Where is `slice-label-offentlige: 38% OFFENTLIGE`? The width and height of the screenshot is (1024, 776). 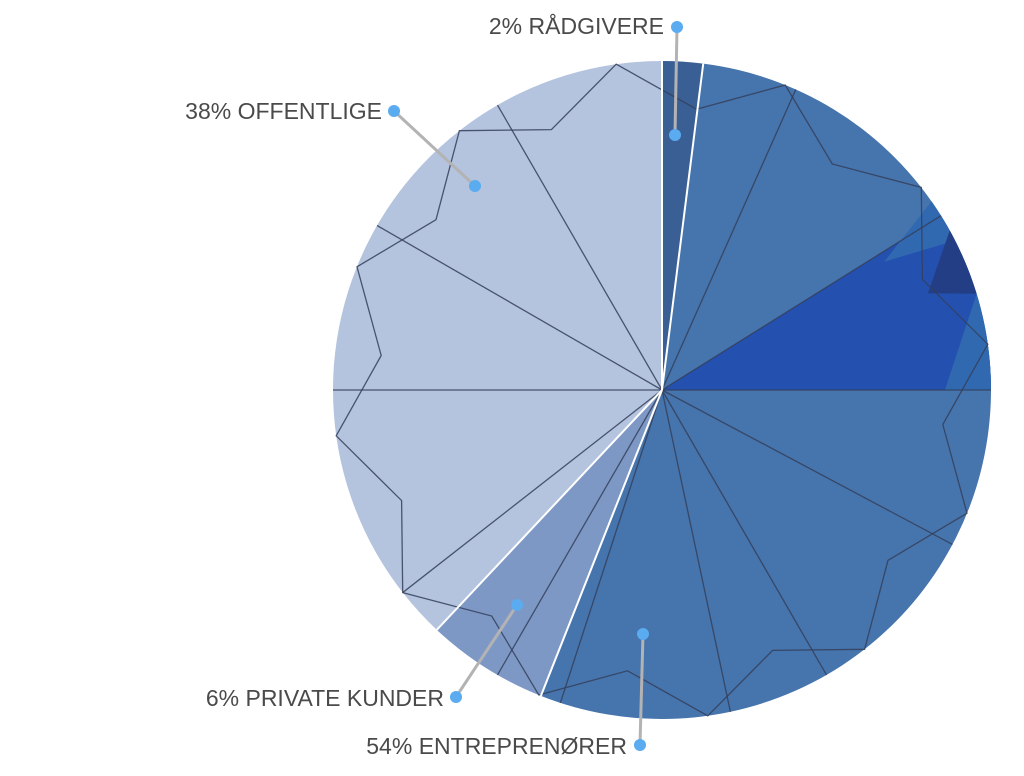
slice-label-offentlige: 38% OFFENTLIGE is located at coordinates (283, 111).